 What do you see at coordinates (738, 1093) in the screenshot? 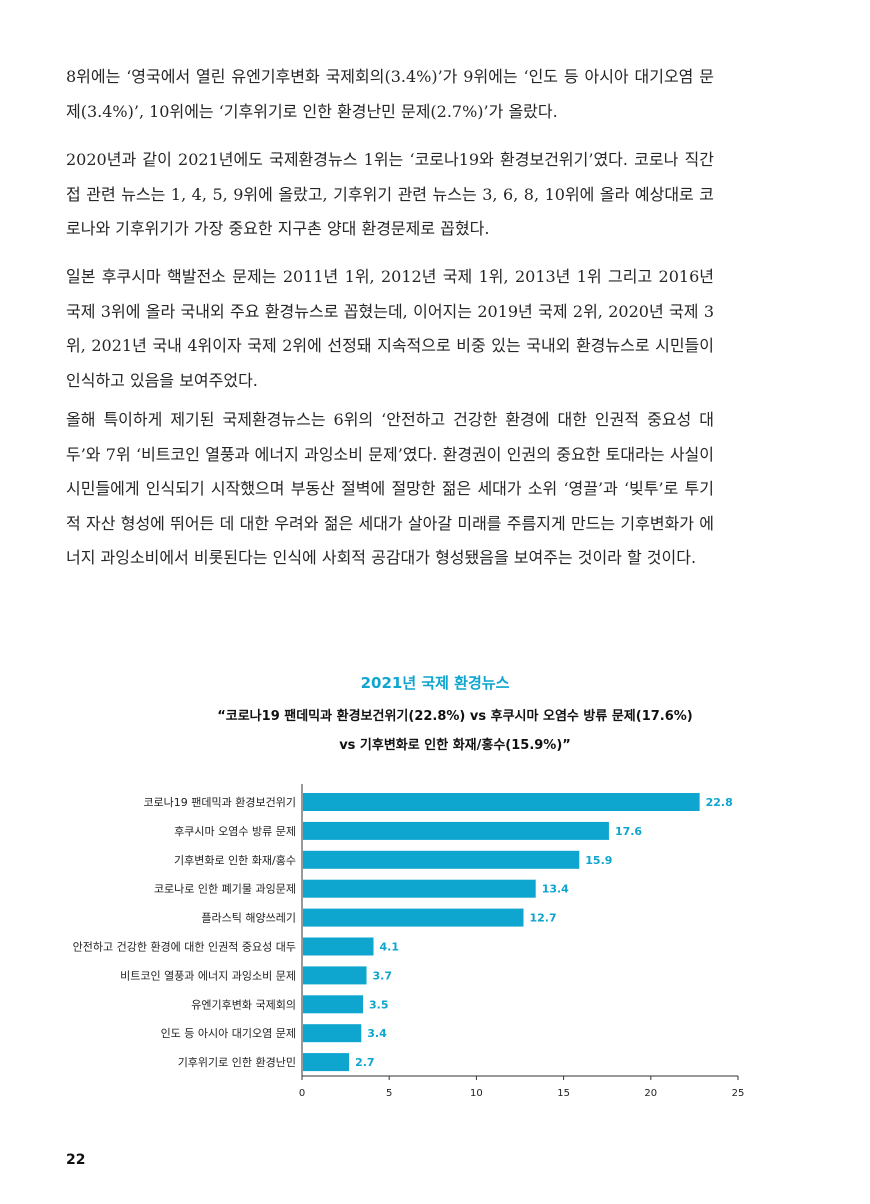
I see `x-tick-label: 25` at bounding box center [738, 1093].